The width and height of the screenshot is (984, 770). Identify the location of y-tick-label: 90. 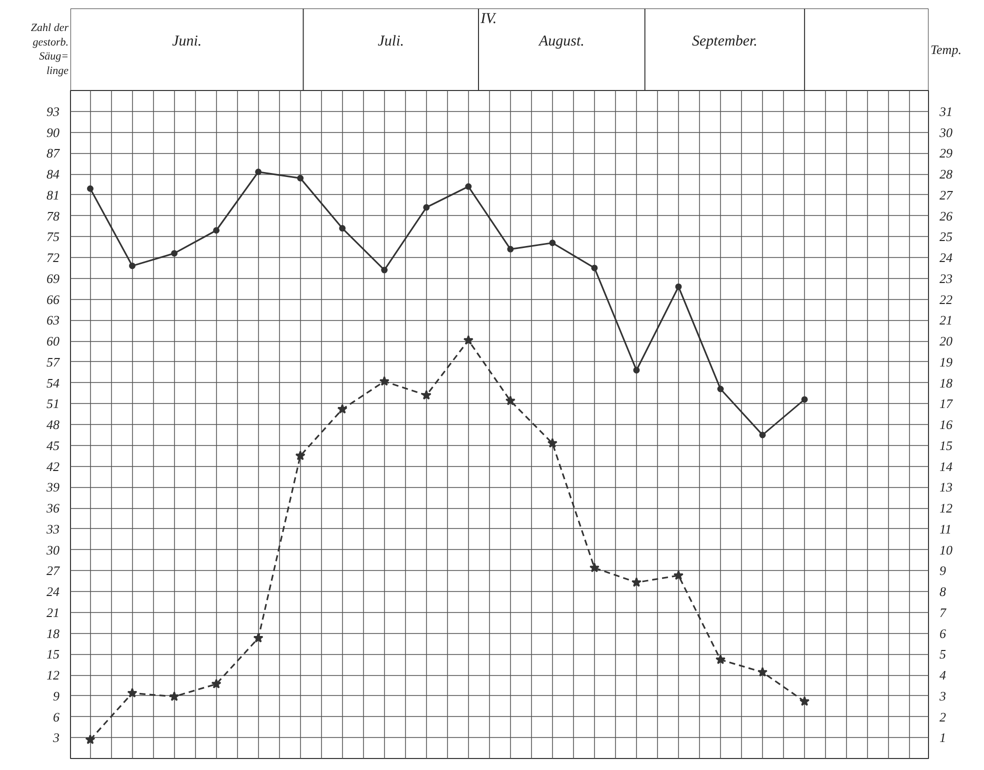
(53, 132).